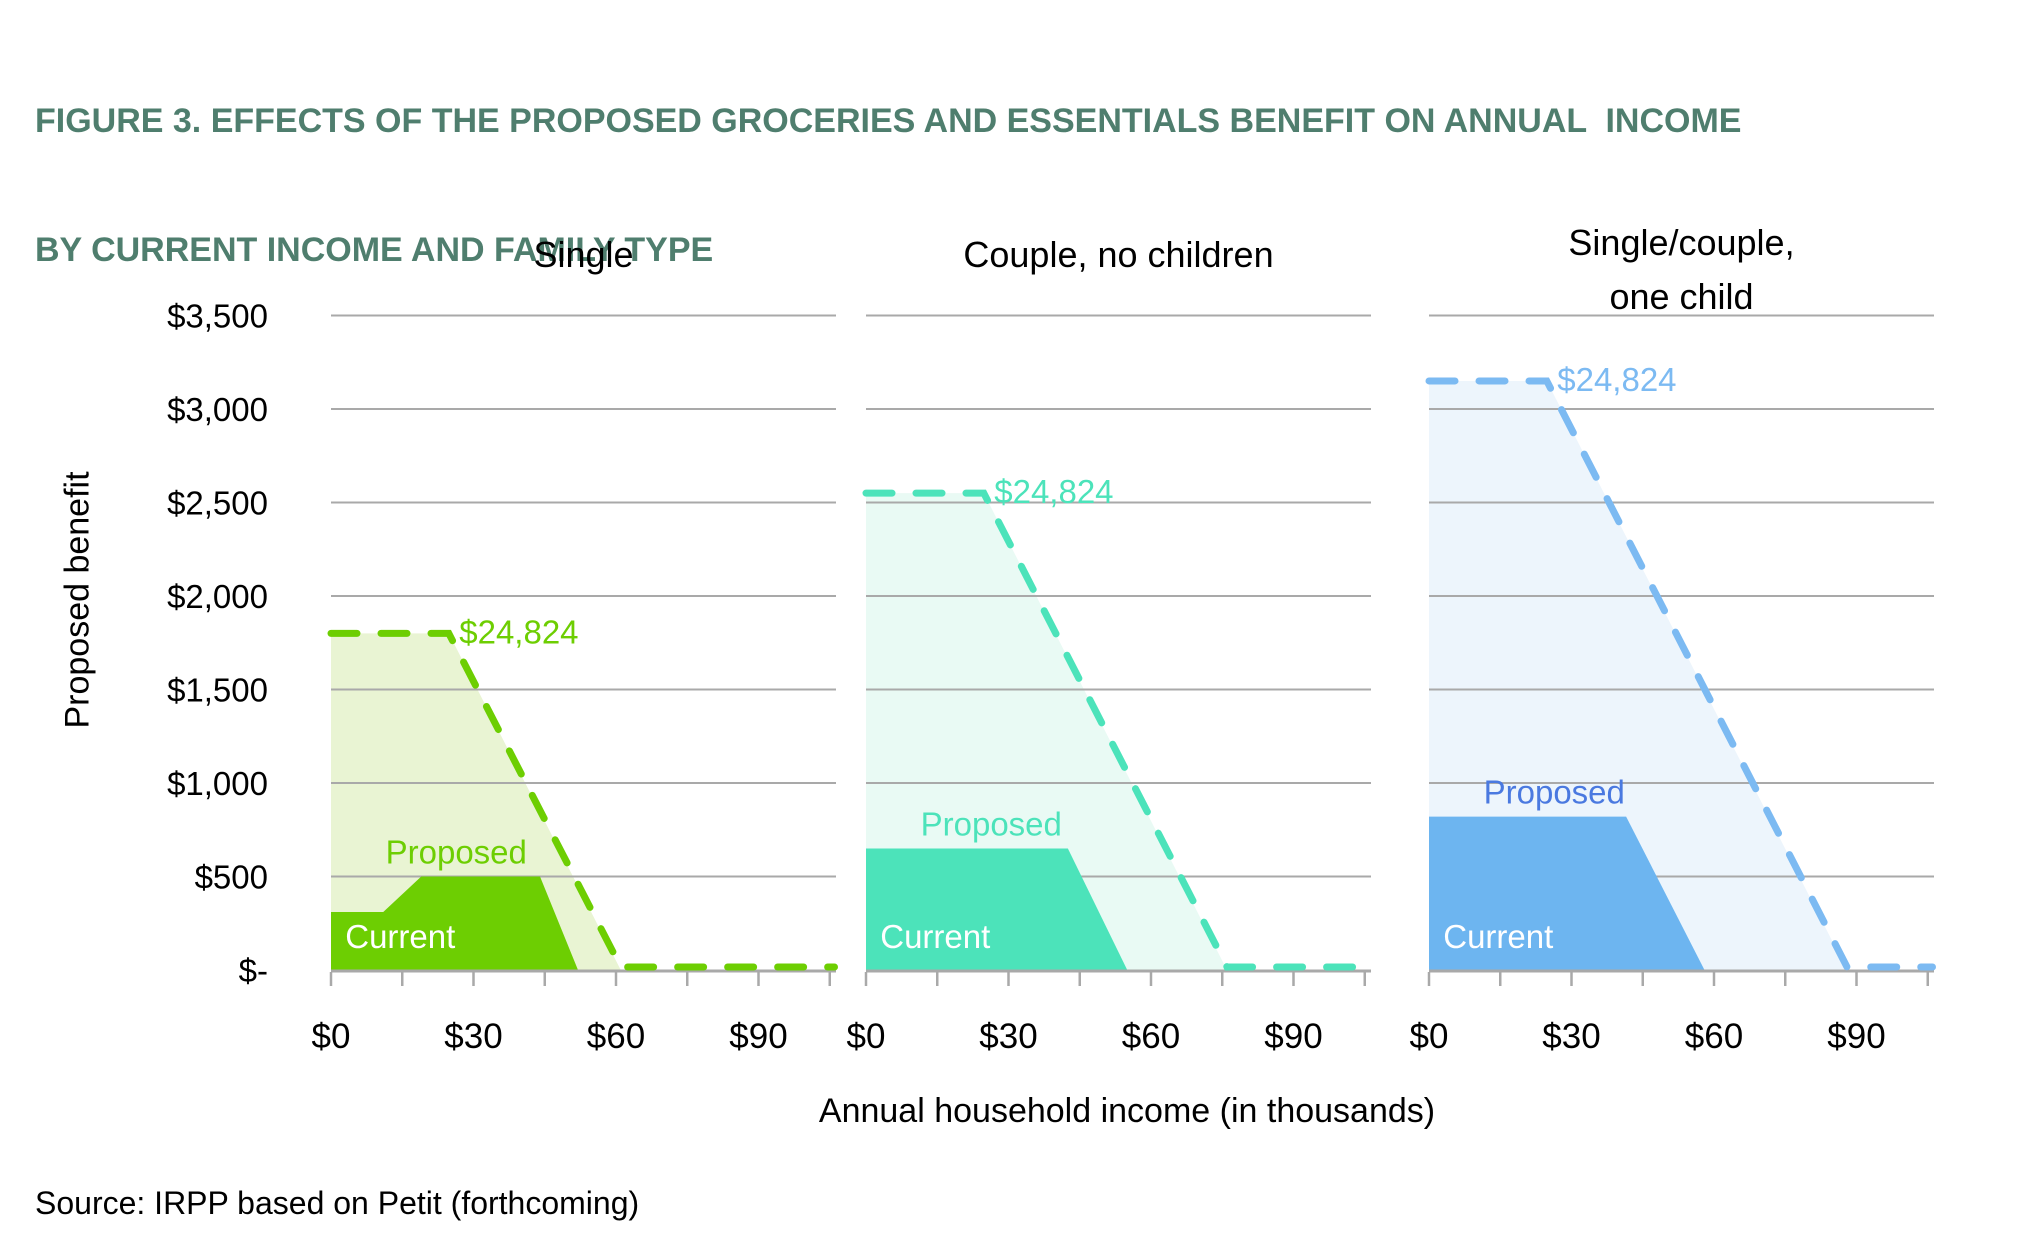 This screenshot has width=2017, height=1235. I want to click on figure-title-line2: BY CURRENT INCOME AND FAMILY TYPE, so click(374, 250).